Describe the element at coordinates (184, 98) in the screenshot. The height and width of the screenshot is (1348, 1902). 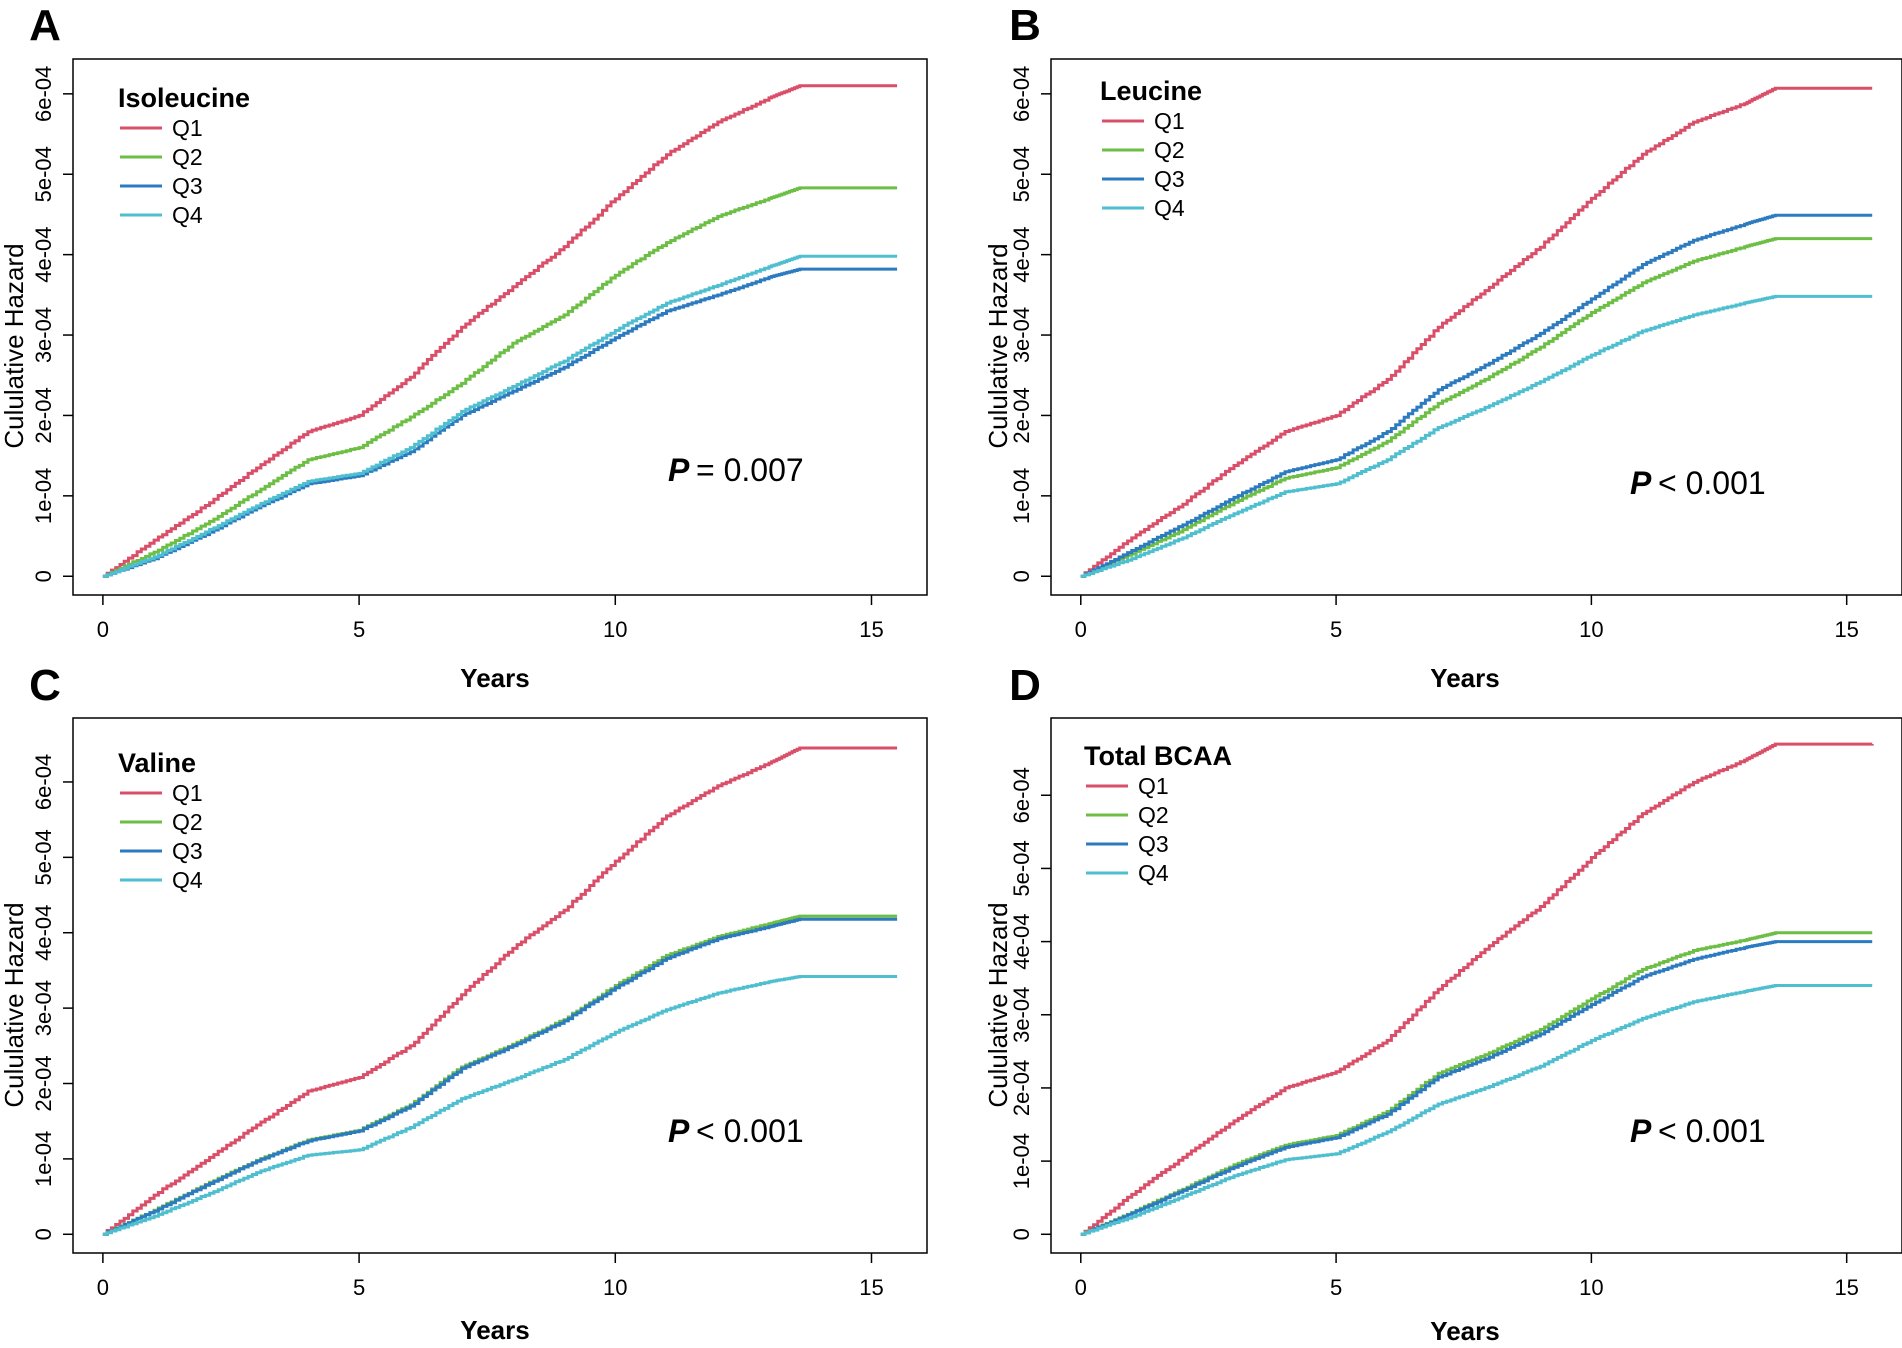
I see `legend-title: Isoleucine` at that location.